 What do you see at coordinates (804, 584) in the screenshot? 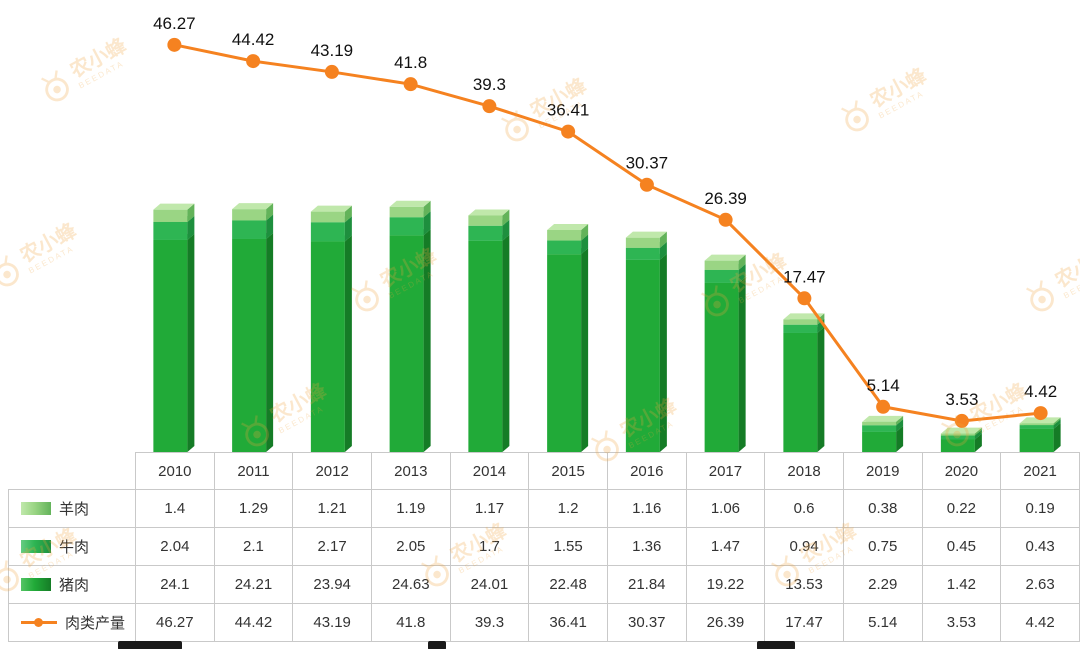
I see `value-cell: 13.53` at bounding box center [804, 584].